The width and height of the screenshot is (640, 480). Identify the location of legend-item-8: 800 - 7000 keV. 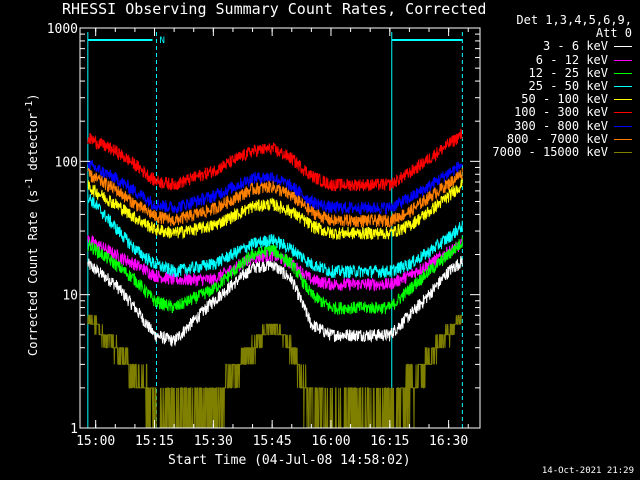
(562, 138).